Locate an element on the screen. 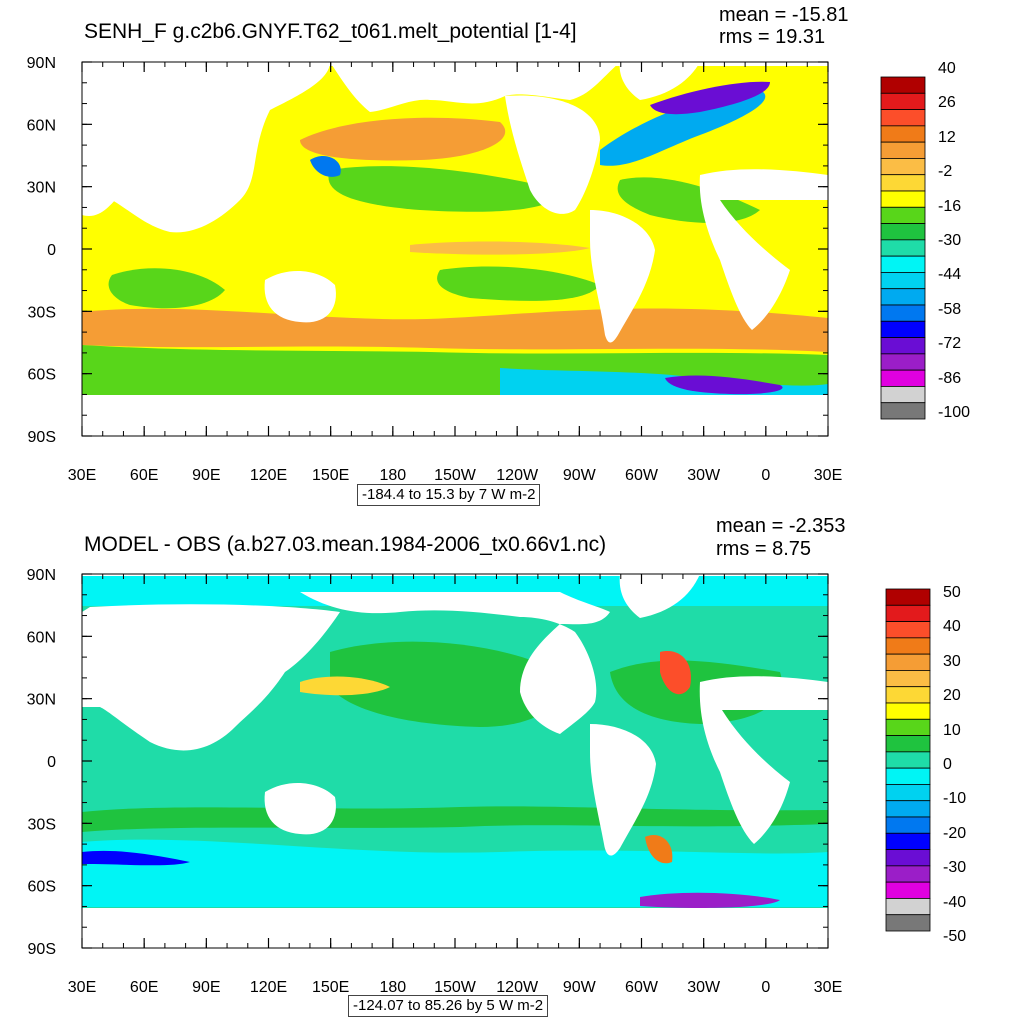 This screenshot has height=1024, width=1024. north-pacific-patch is located at coordinates (444, 189).